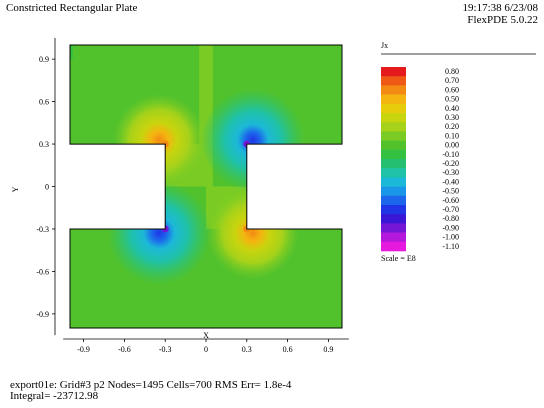  Describe the element at coordinates (206, 349) in the screenshot. I see `x-tick-label: 0` at that location.